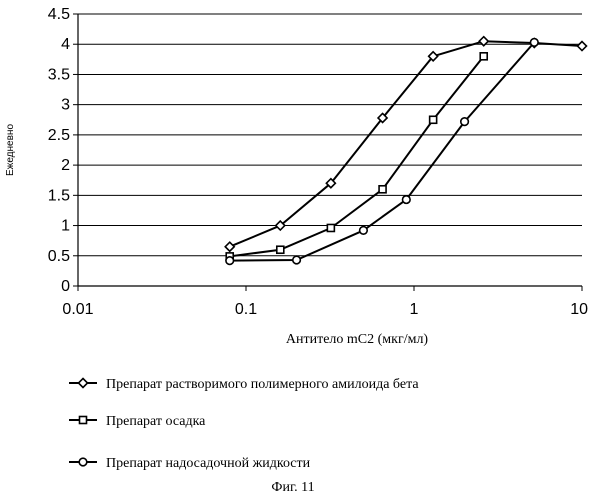 The image size is (591, 500). I want to click on y-tick-label: 3.5, so click(59, 74).